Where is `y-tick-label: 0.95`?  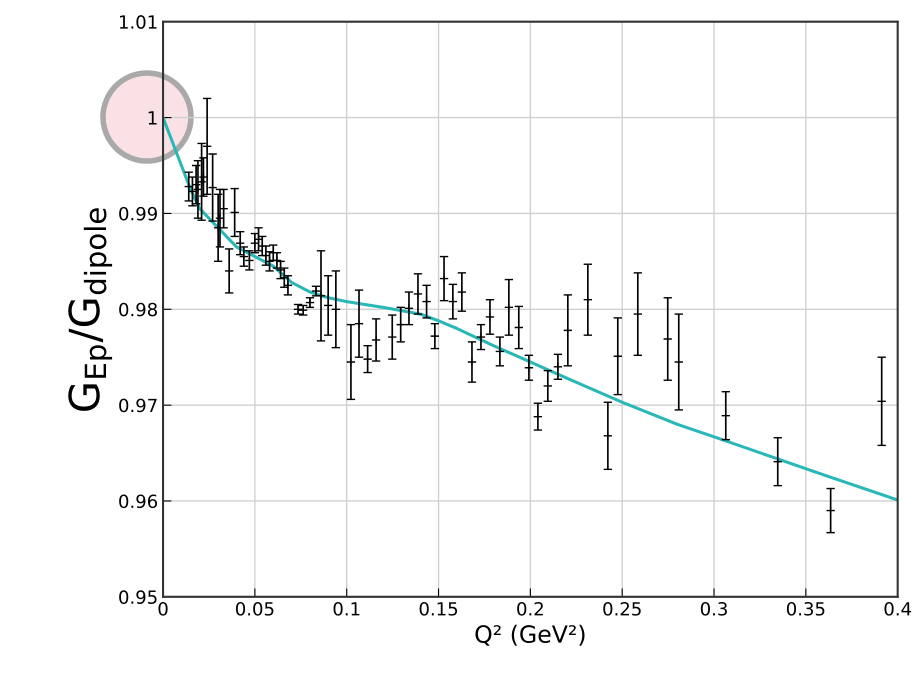 y-tick-label: 0.95 is located at coordinates (138, 597).